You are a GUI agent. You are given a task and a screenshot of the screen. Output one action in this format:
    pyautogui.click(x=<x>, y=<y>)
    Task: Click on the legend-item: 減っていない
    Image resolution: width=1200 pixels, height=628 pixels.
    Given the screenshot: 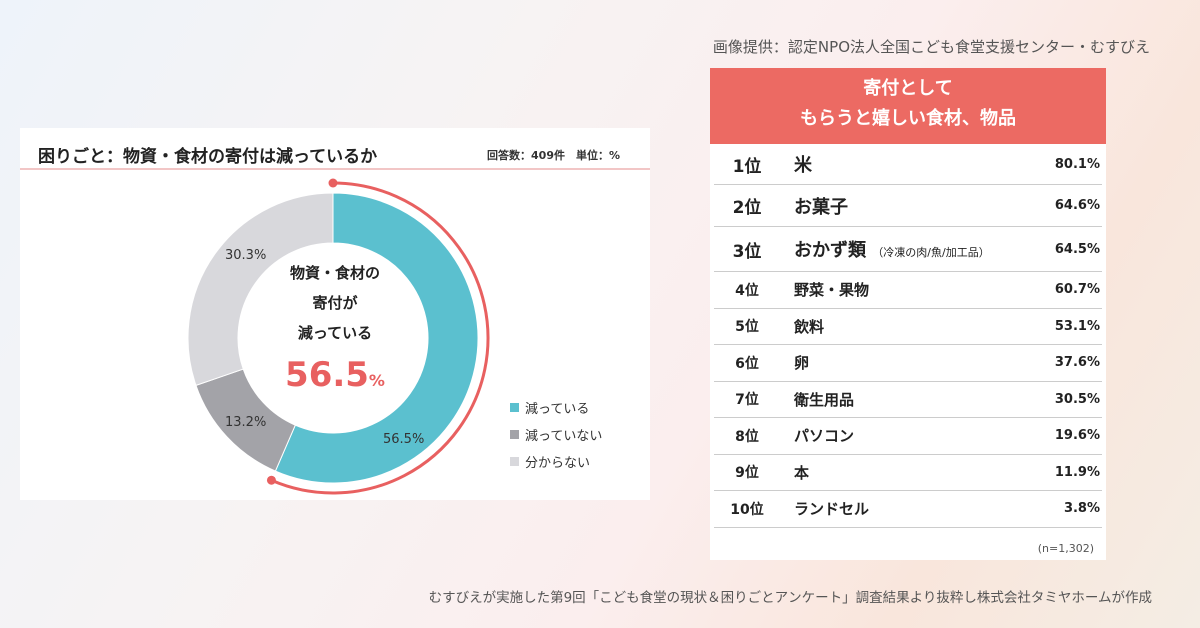 What is the action you would take?
    pyautogui.click(x=556, y=434)
    